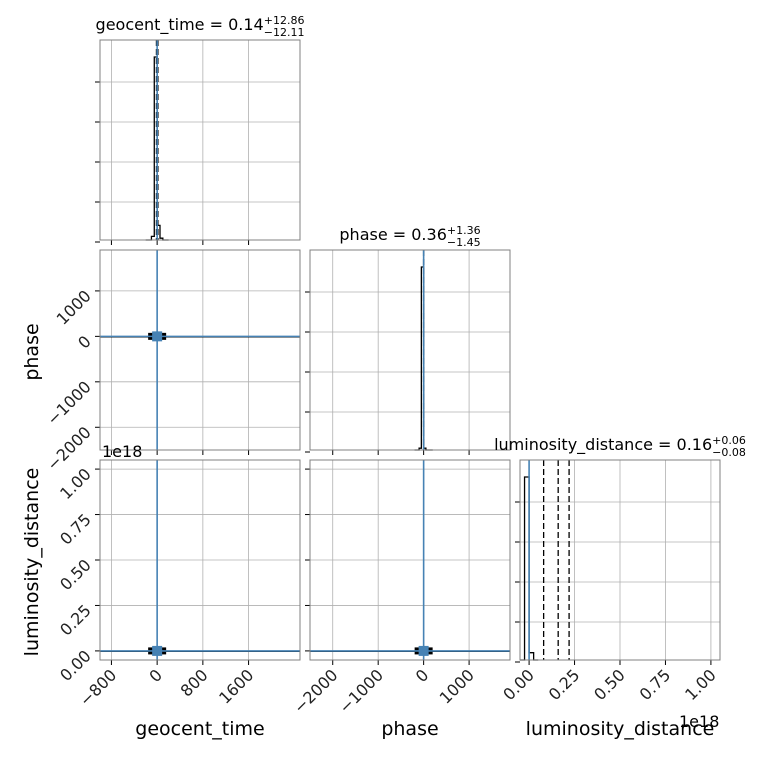 This screenshot has width=760, height=760. I want to click on x-tick-label-geocent-time: 0, so click(155, 675).